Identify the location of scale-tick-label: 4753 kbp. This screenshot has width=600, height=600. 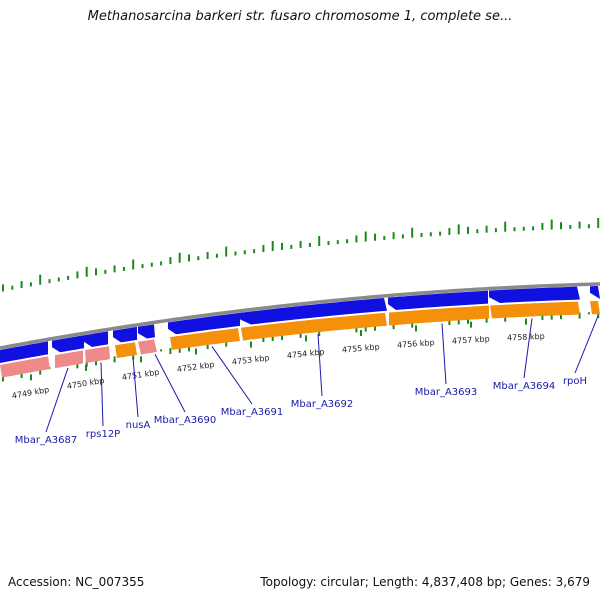
(250, 359).